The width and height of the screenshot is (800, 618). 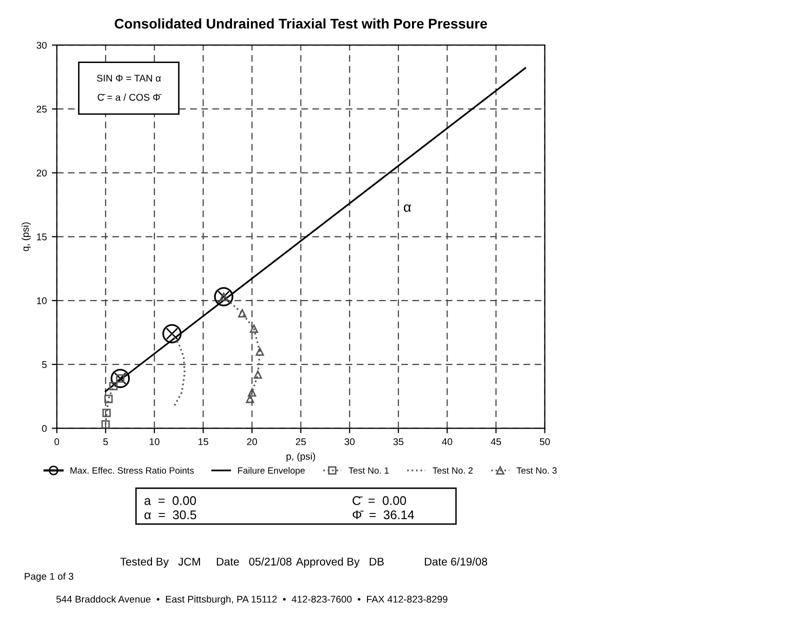 I want to click on text: Date 05/21/08, so click(x=254, y=561).